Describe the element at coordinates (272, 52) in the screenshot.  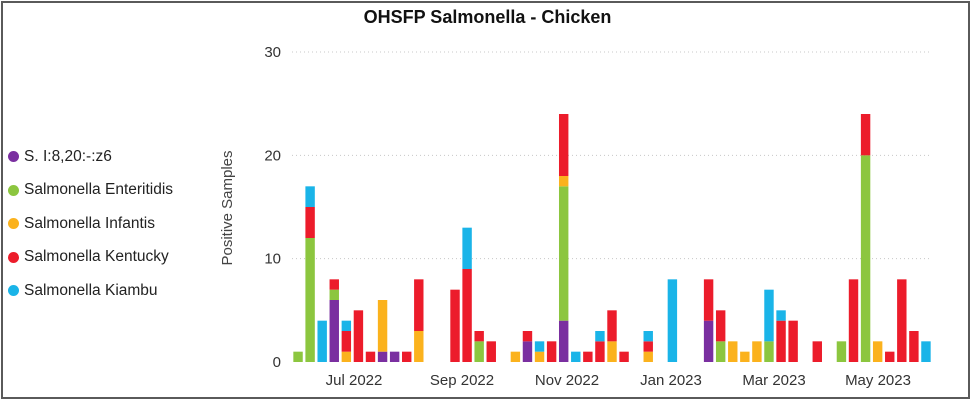
I see `y-tick-label: 30` at that location.